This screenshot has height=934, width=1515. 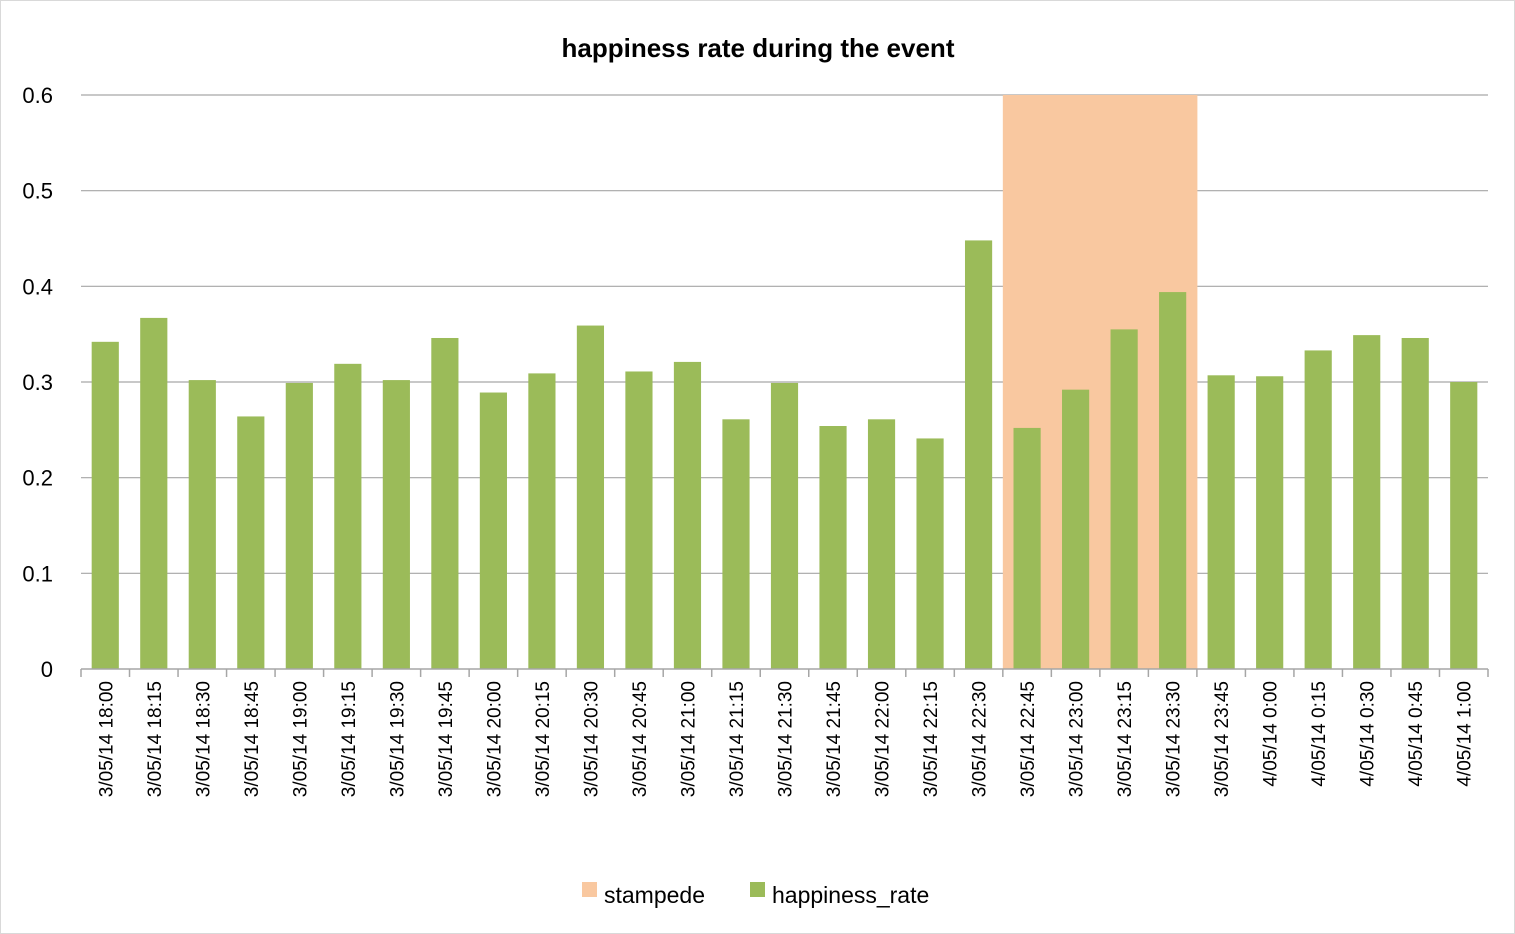 I want to click on x-tick-label: 3/05/14 22:00, so click(x=883, y=739).